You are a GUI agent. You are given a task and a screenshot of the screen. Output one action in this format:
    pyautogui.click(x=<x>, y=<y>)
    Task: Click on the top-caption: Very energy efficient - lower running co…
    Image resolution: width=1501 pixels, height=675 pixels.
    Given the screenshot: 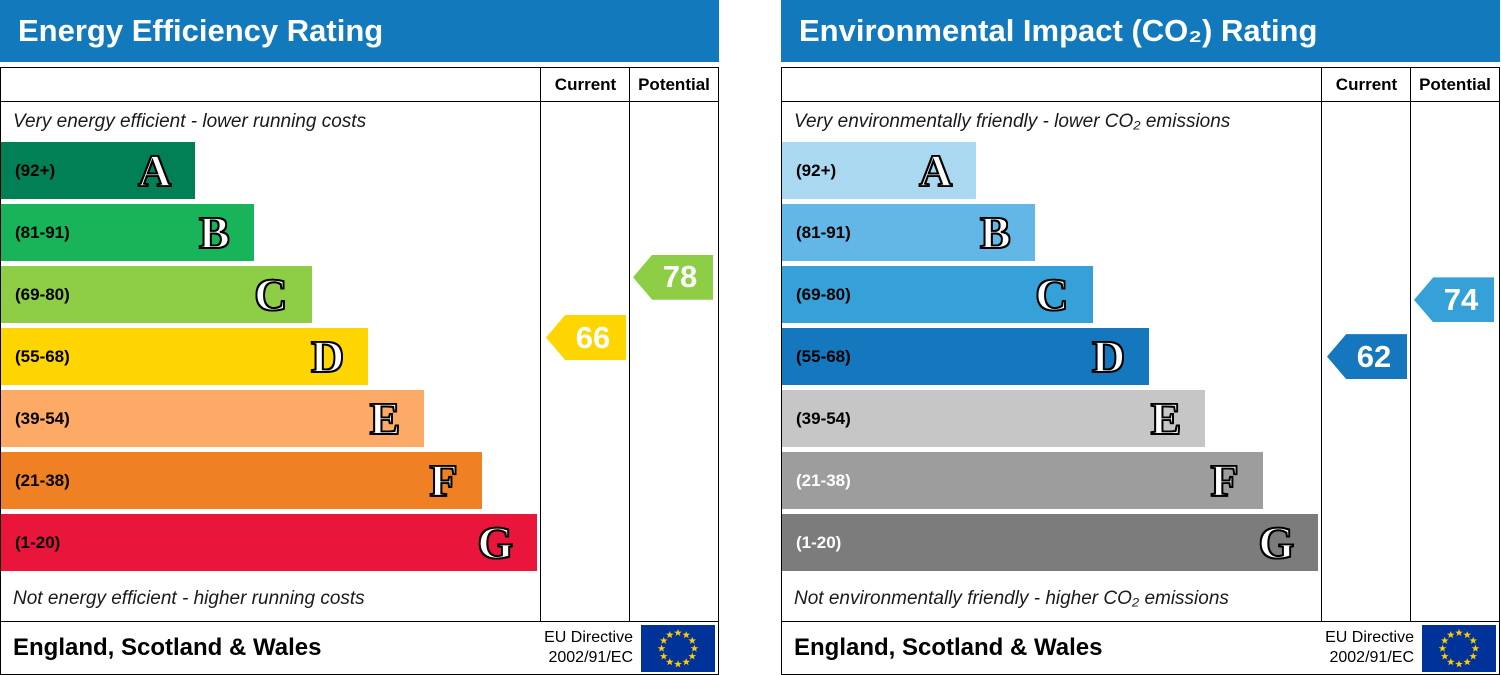 What is the action you would take?
    pyautogui.click(x=190, y=121)
    